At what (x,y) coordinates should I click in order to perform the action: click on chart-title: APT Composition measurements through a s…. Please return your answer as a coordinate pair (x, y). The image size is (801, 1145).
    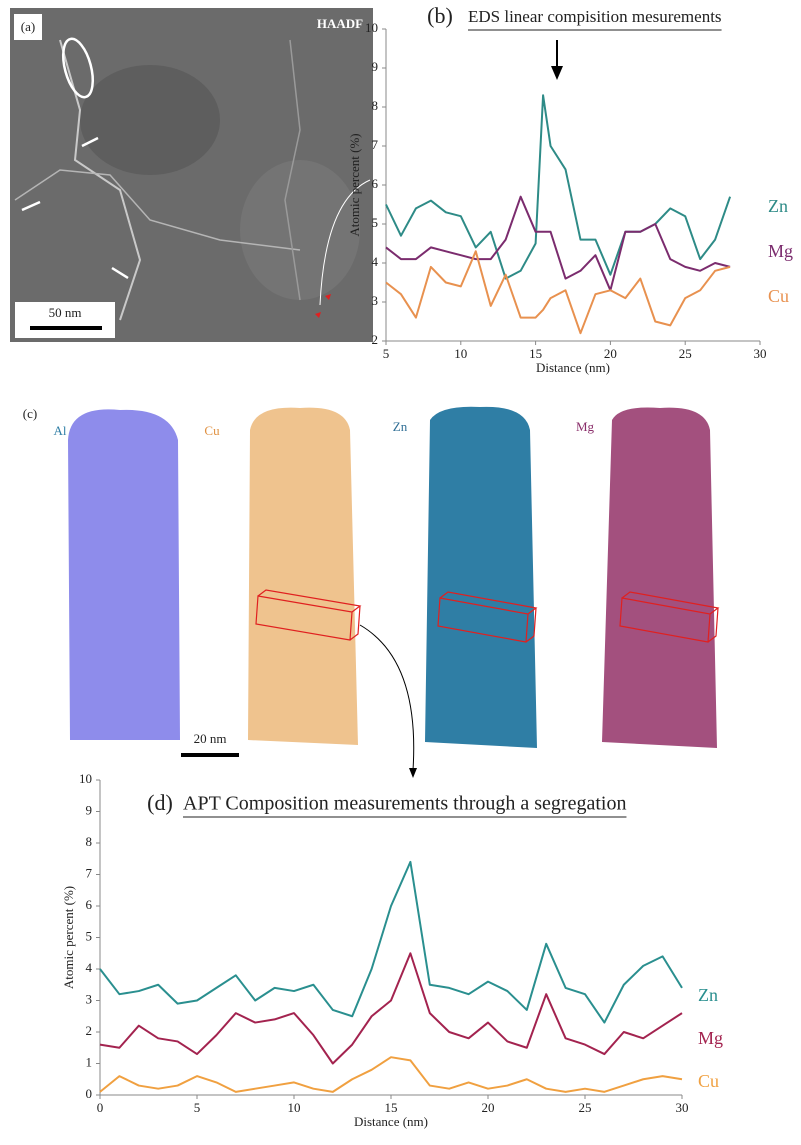
    Looking at the image, I should click on (404, 804).